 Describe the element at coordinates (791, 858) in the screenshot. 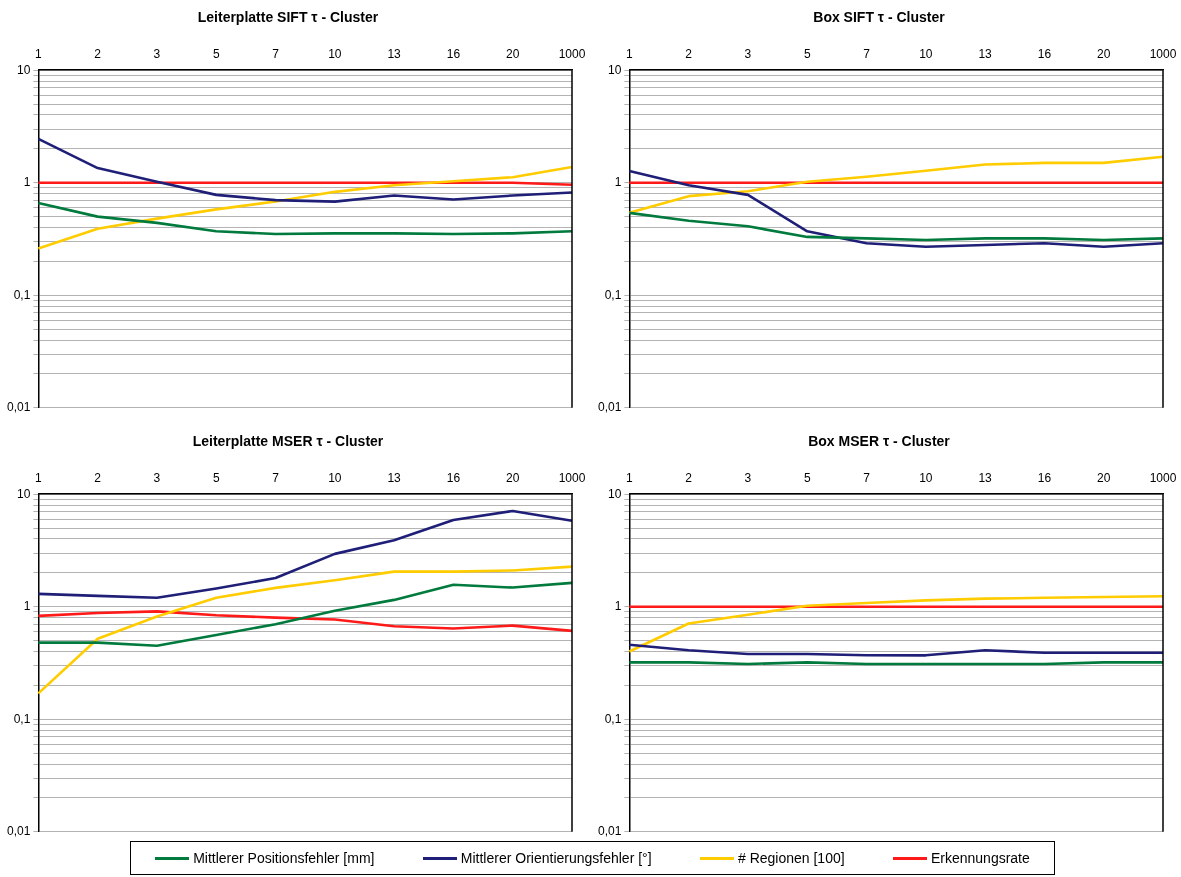

I see `legend-label: # Regionen [100]` at that location.